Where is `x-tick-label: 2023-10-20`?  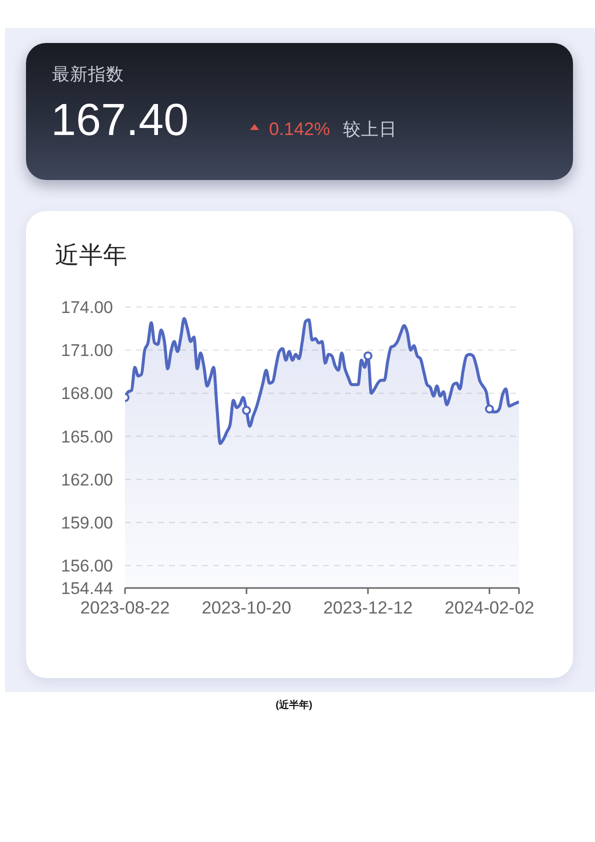 x-tick-label: 2023-10-20 is located at coordinates (247, 607).